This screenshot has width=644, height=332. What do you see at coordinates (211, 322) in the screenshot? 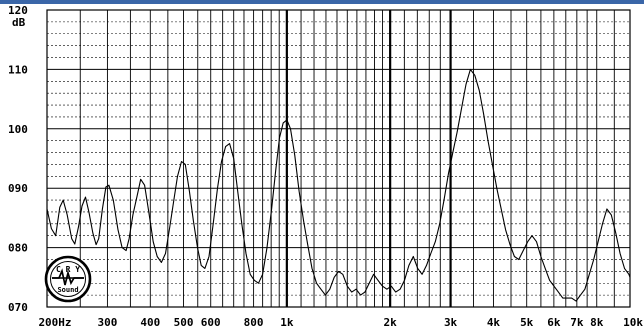
I see `x-tick-label: 600` at bounding box center [211, 322].